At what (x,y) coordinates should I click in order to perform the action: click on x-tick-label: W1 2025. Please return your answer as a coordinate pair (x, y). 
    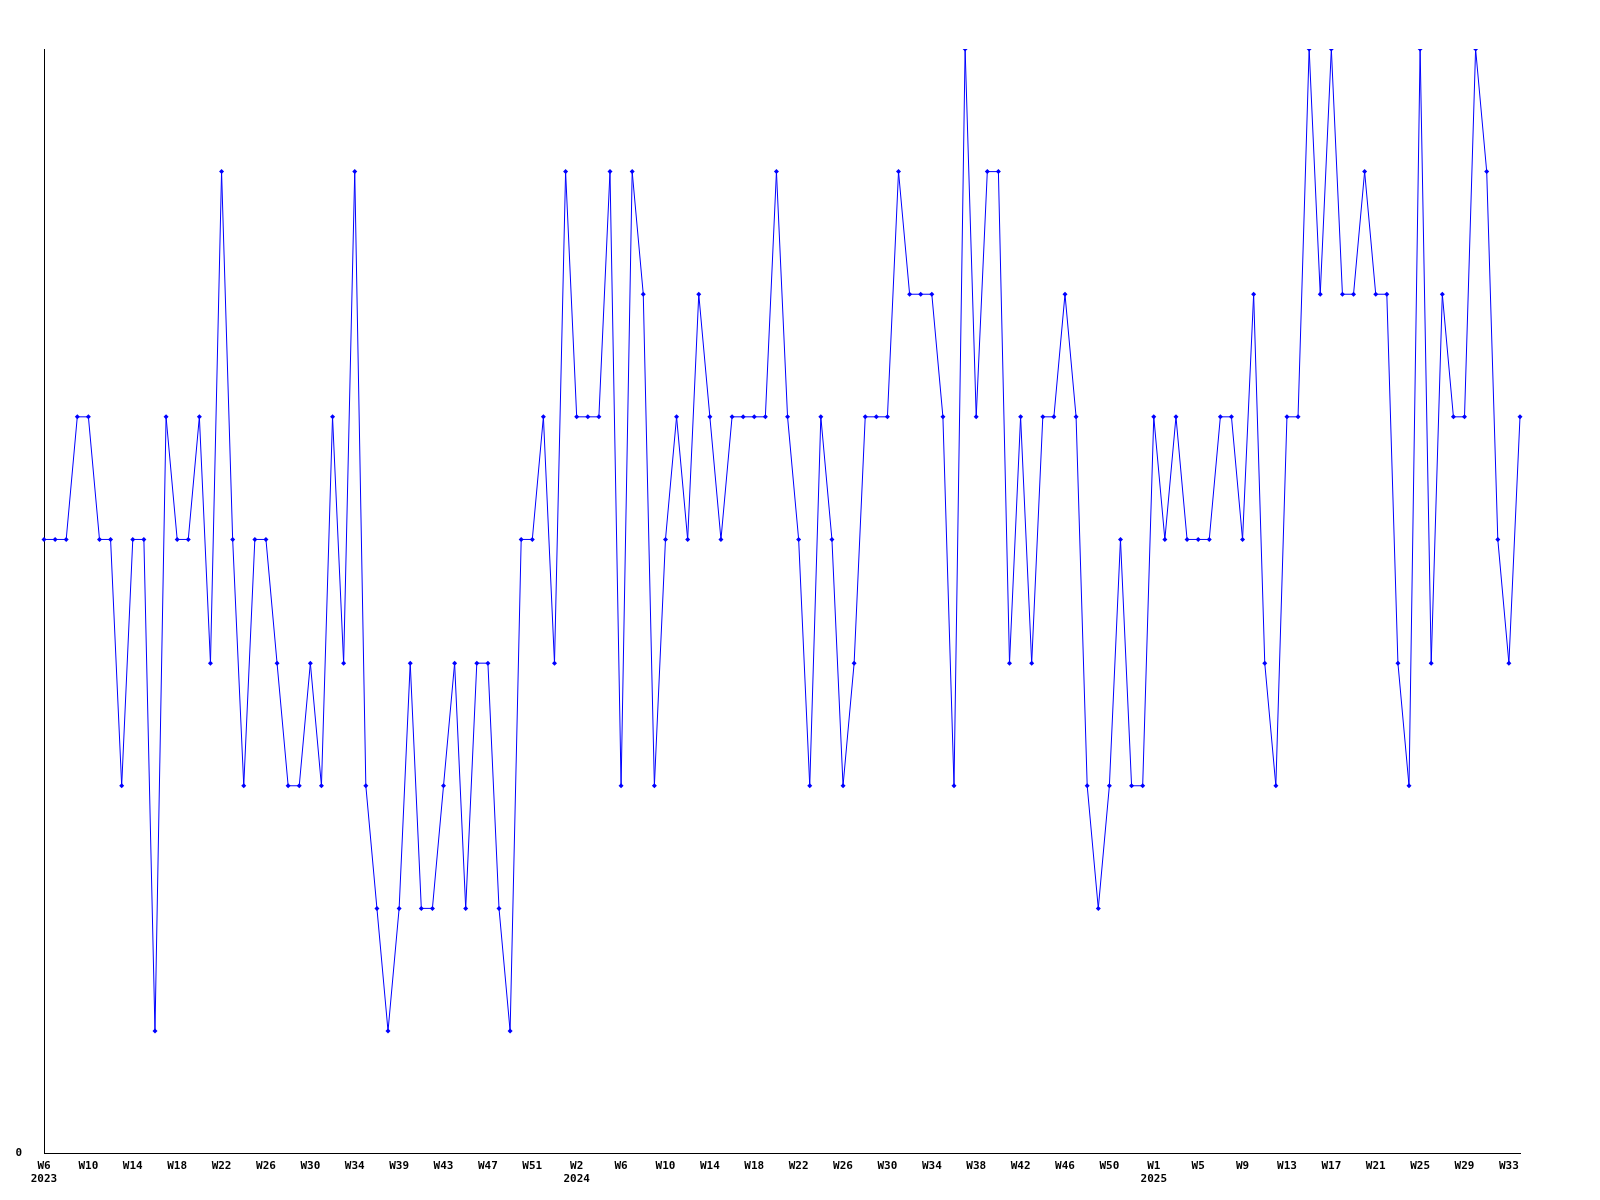
    Looking at the image, I should click on (1154, 1172).